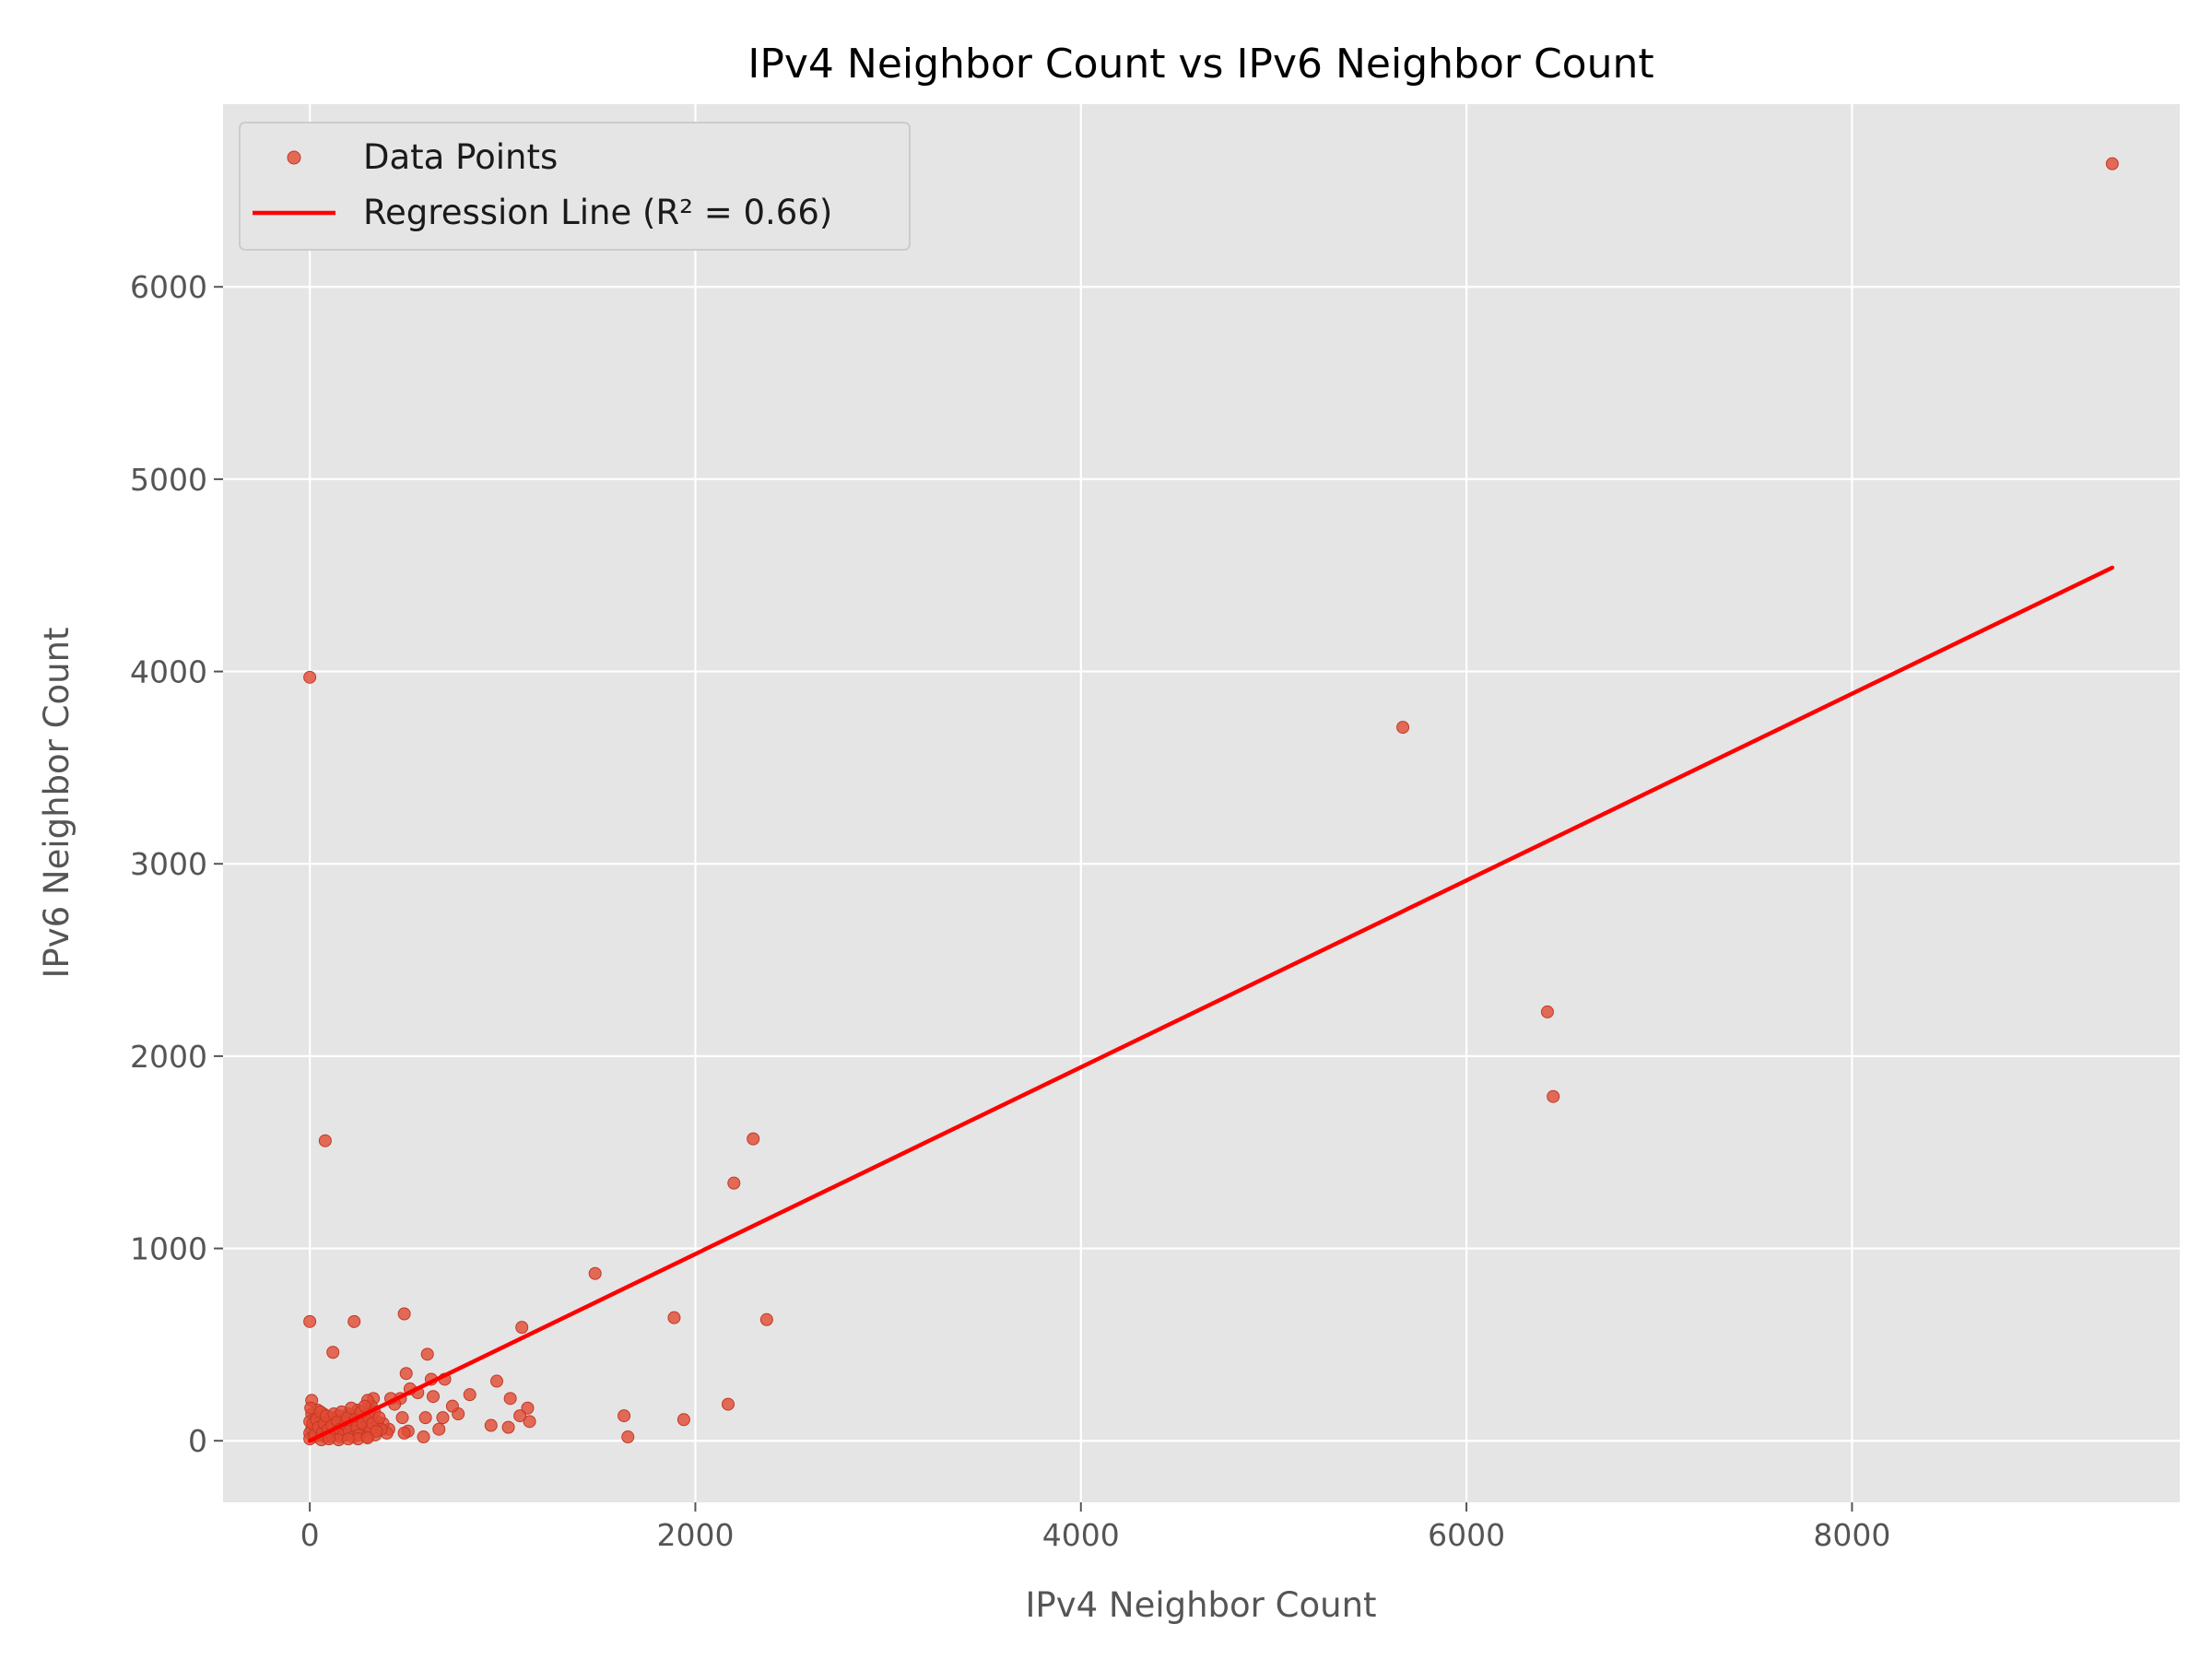 This screenshot has width=2212, height=1659. What do you see at coordinates (1851, 1535) in the screenshot?
I see `x-tick-label: 8000` at bounding box center [1851, 1535].